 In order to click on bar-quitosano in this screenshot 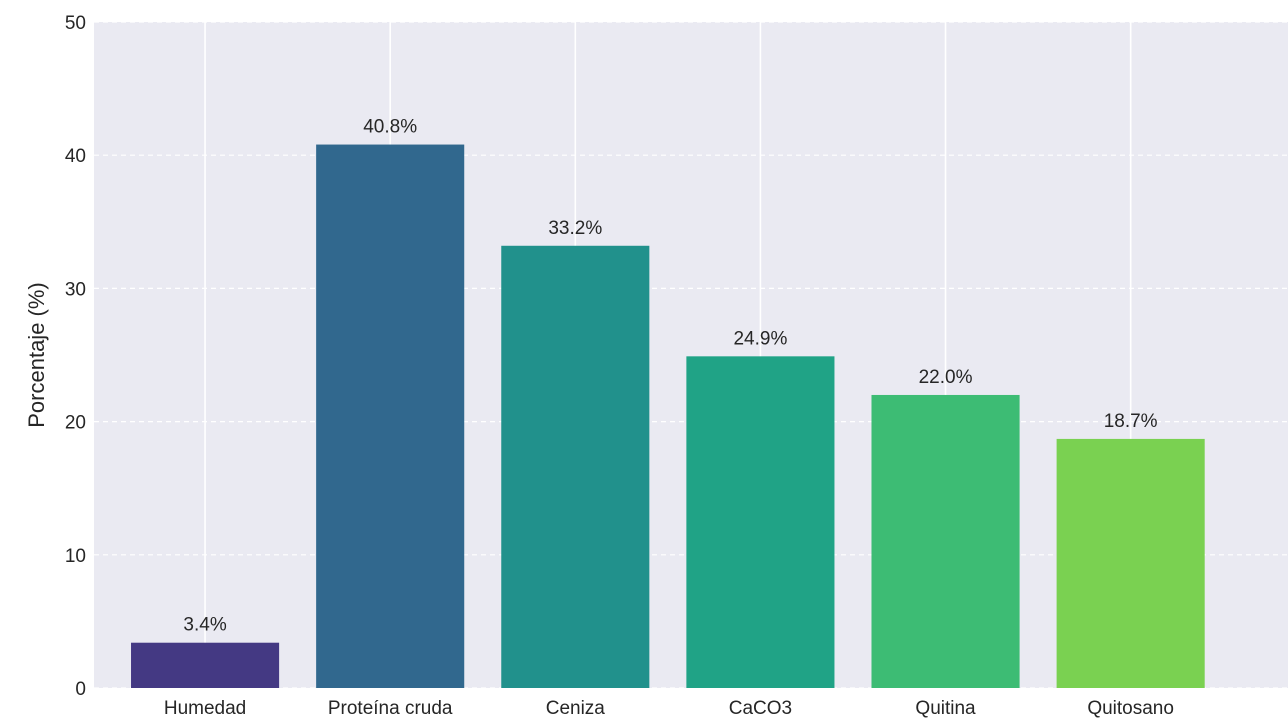, I will do `click(1130, 563)`.